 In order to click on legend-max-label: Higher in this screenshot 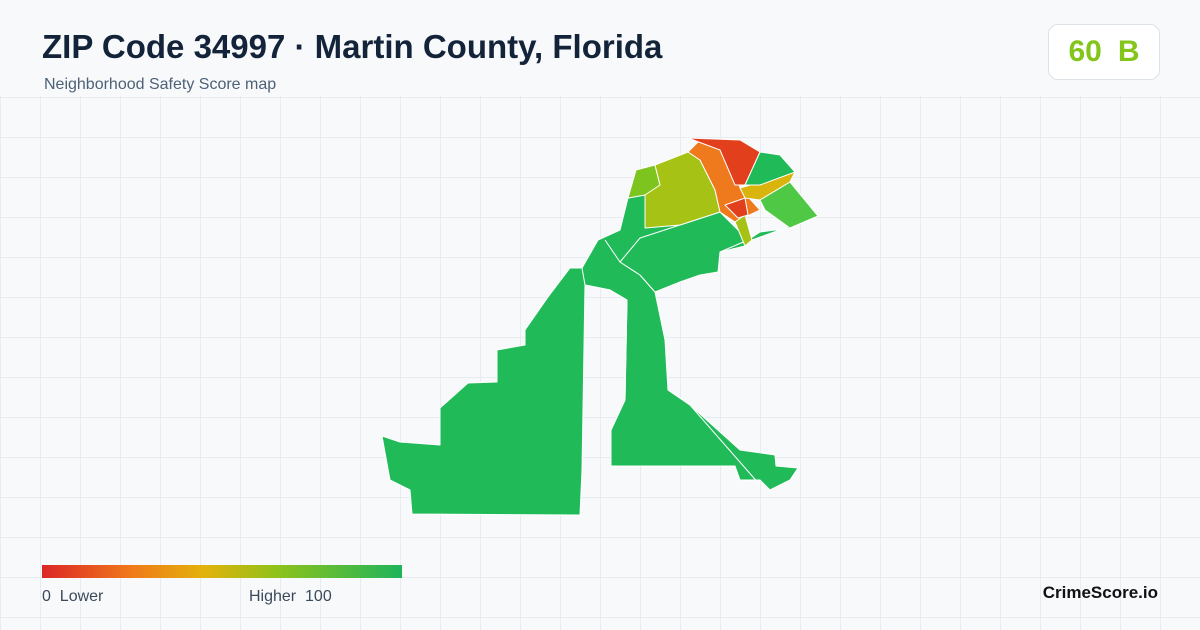, I will do `click(273, 596)`.